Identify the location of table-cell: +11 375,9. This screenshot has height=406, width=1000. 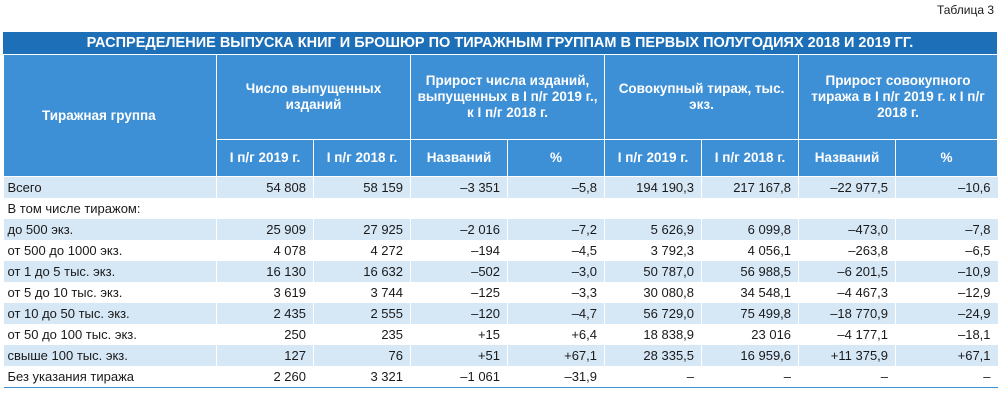
(847, 355).